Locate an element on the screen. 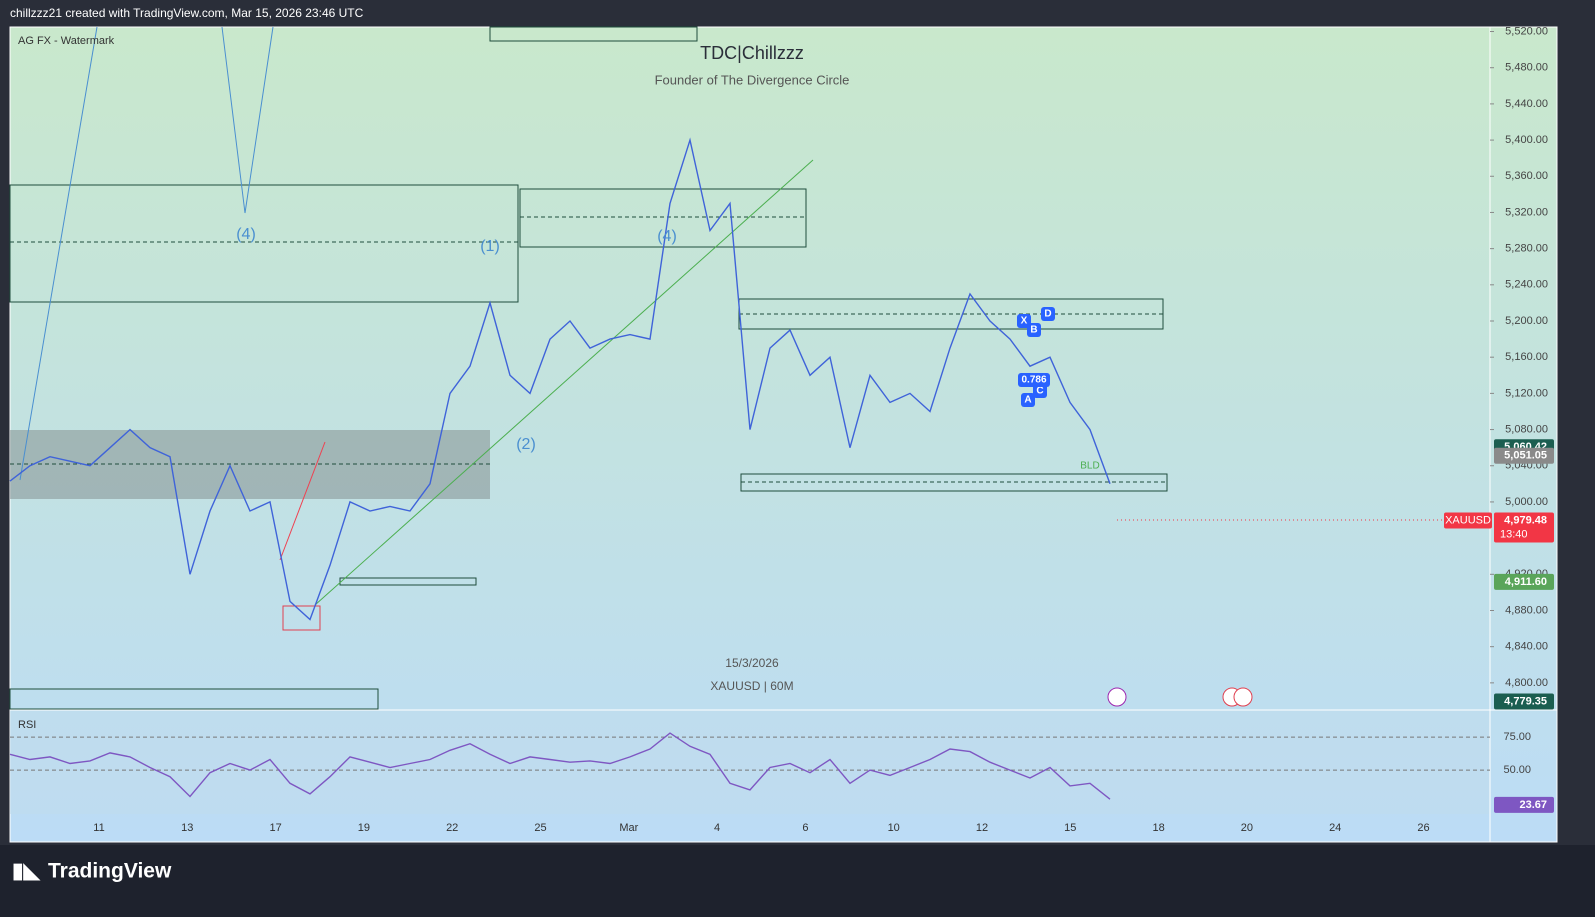 Image resolution: width=1595 pixels, height=917 pixels. rsi-tick-label: 50.00 is located at coordinates (1517, 770).